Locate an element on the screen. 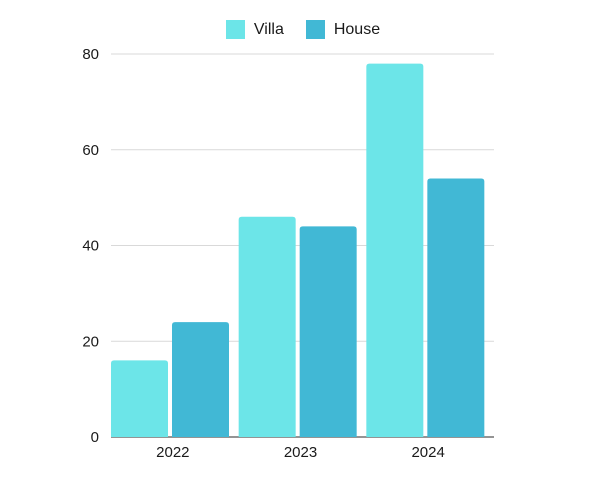 The height and width of the screenshot is (496, 606). legend-item-villa: Villa is located at coordinates (254, 29).